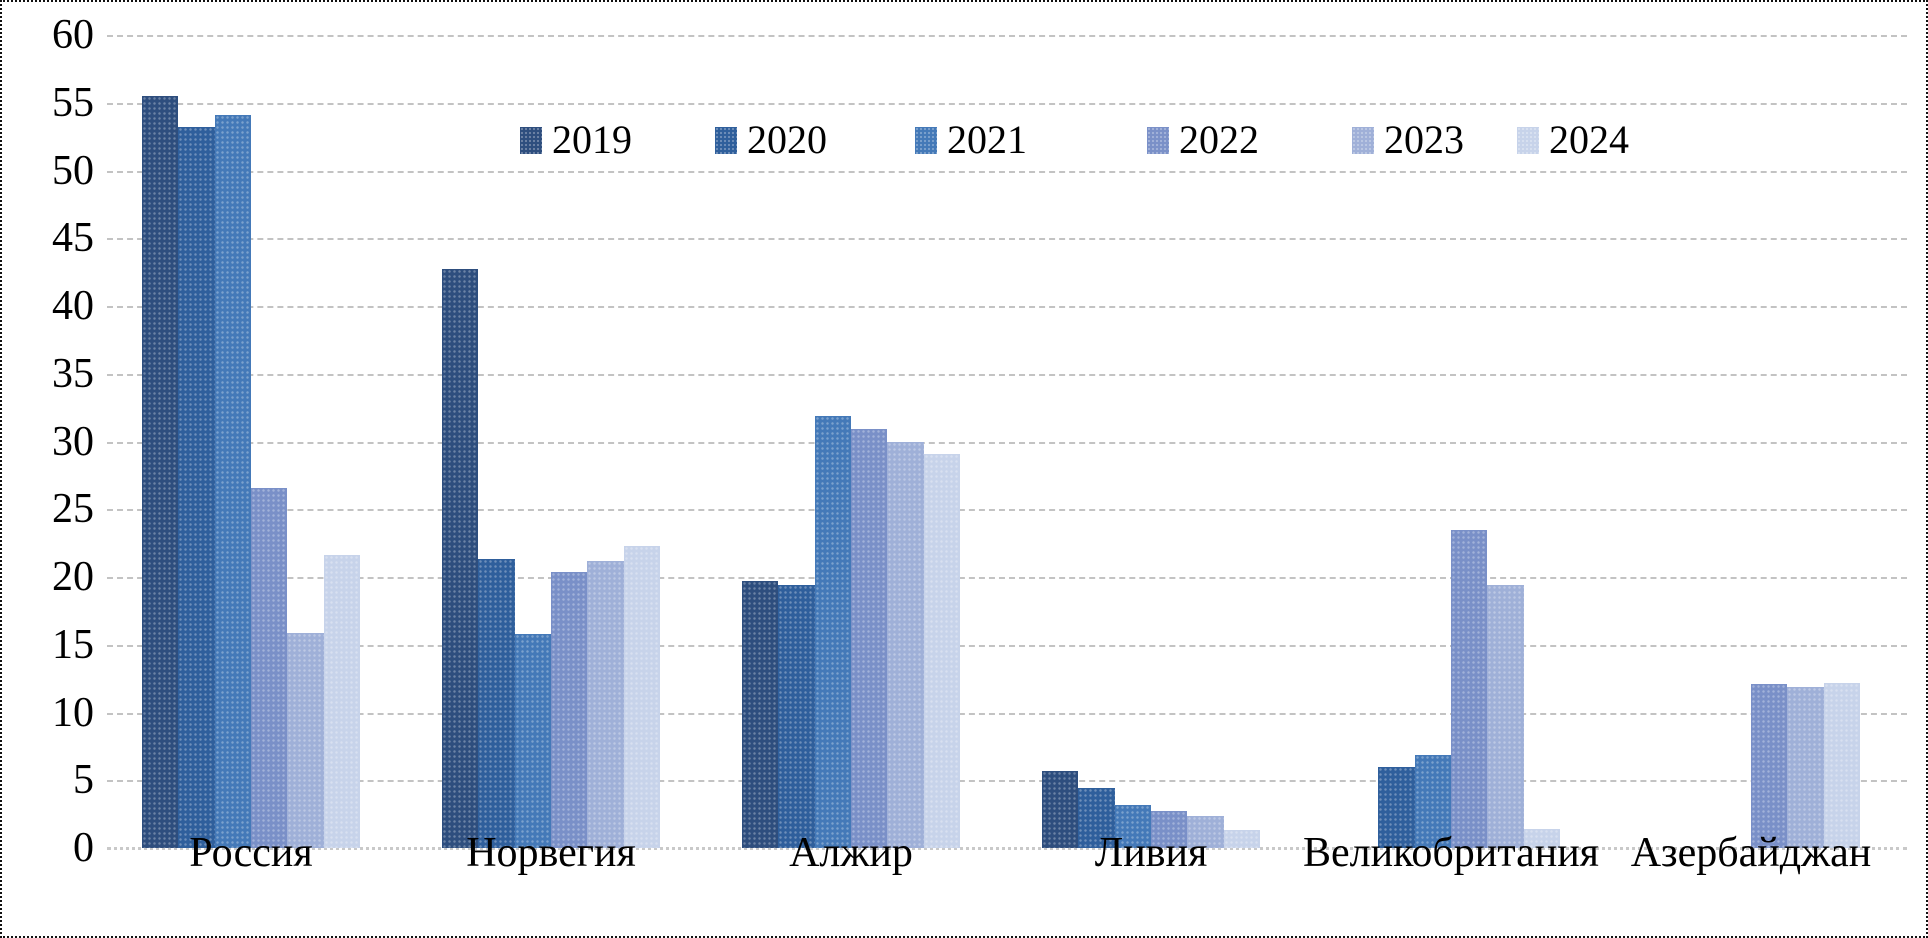 The image size is (1928, 938). Describe the element at coordinates (1396, 807) in the screenshot. I see `bar-2020-Великобритания` at that location.